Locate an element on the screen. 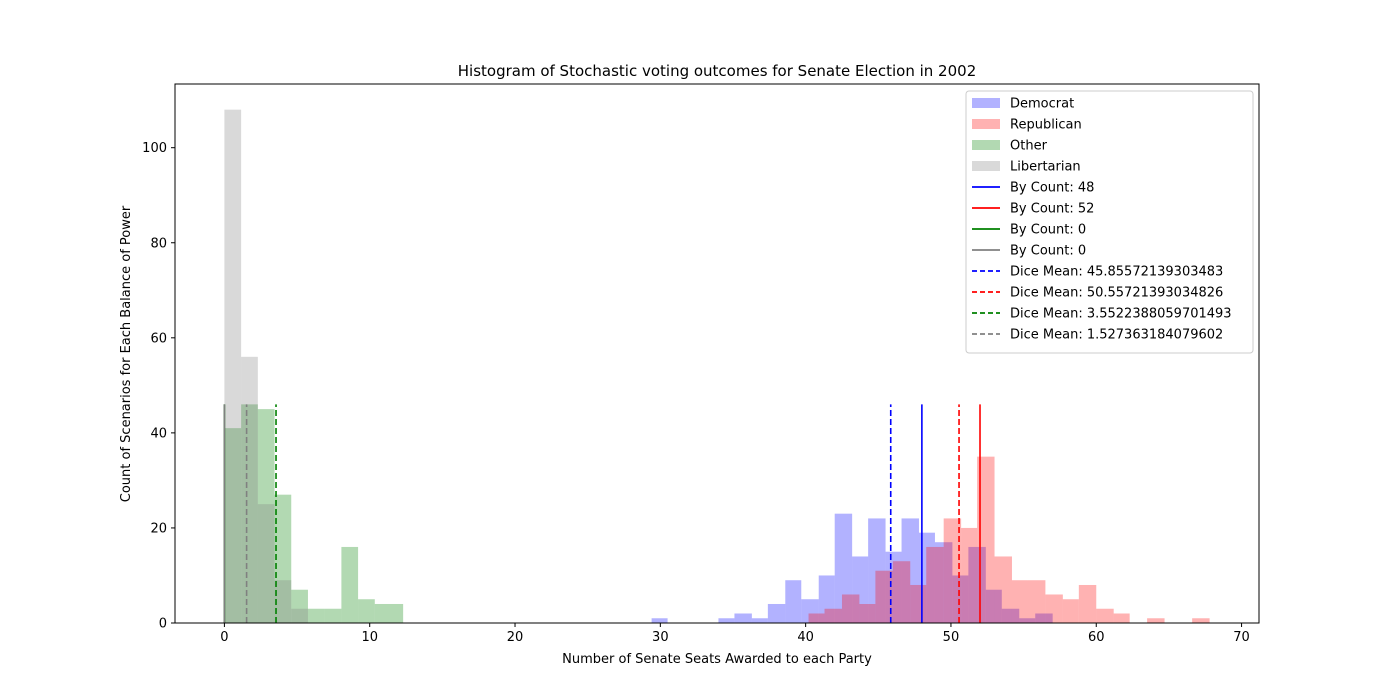  legend-label-4: By Count: 48 is located at coordinates (1052, 188).